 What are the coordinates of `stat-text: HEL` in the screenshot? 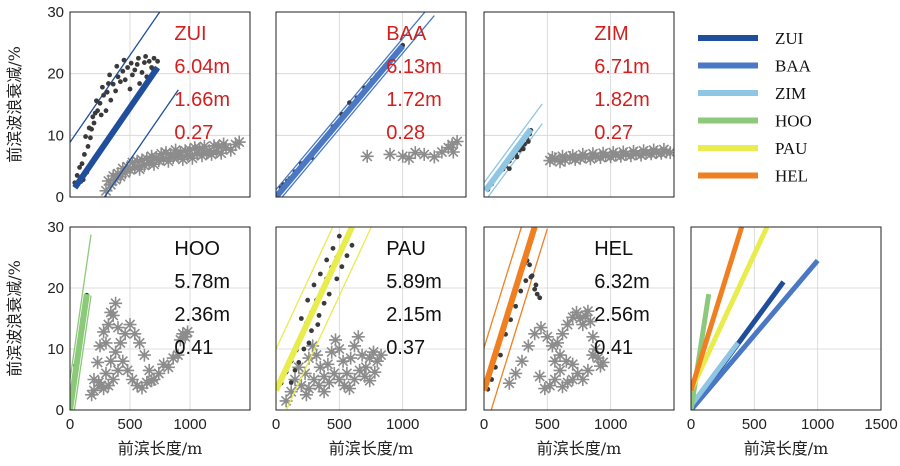 It's located at (613, 249).